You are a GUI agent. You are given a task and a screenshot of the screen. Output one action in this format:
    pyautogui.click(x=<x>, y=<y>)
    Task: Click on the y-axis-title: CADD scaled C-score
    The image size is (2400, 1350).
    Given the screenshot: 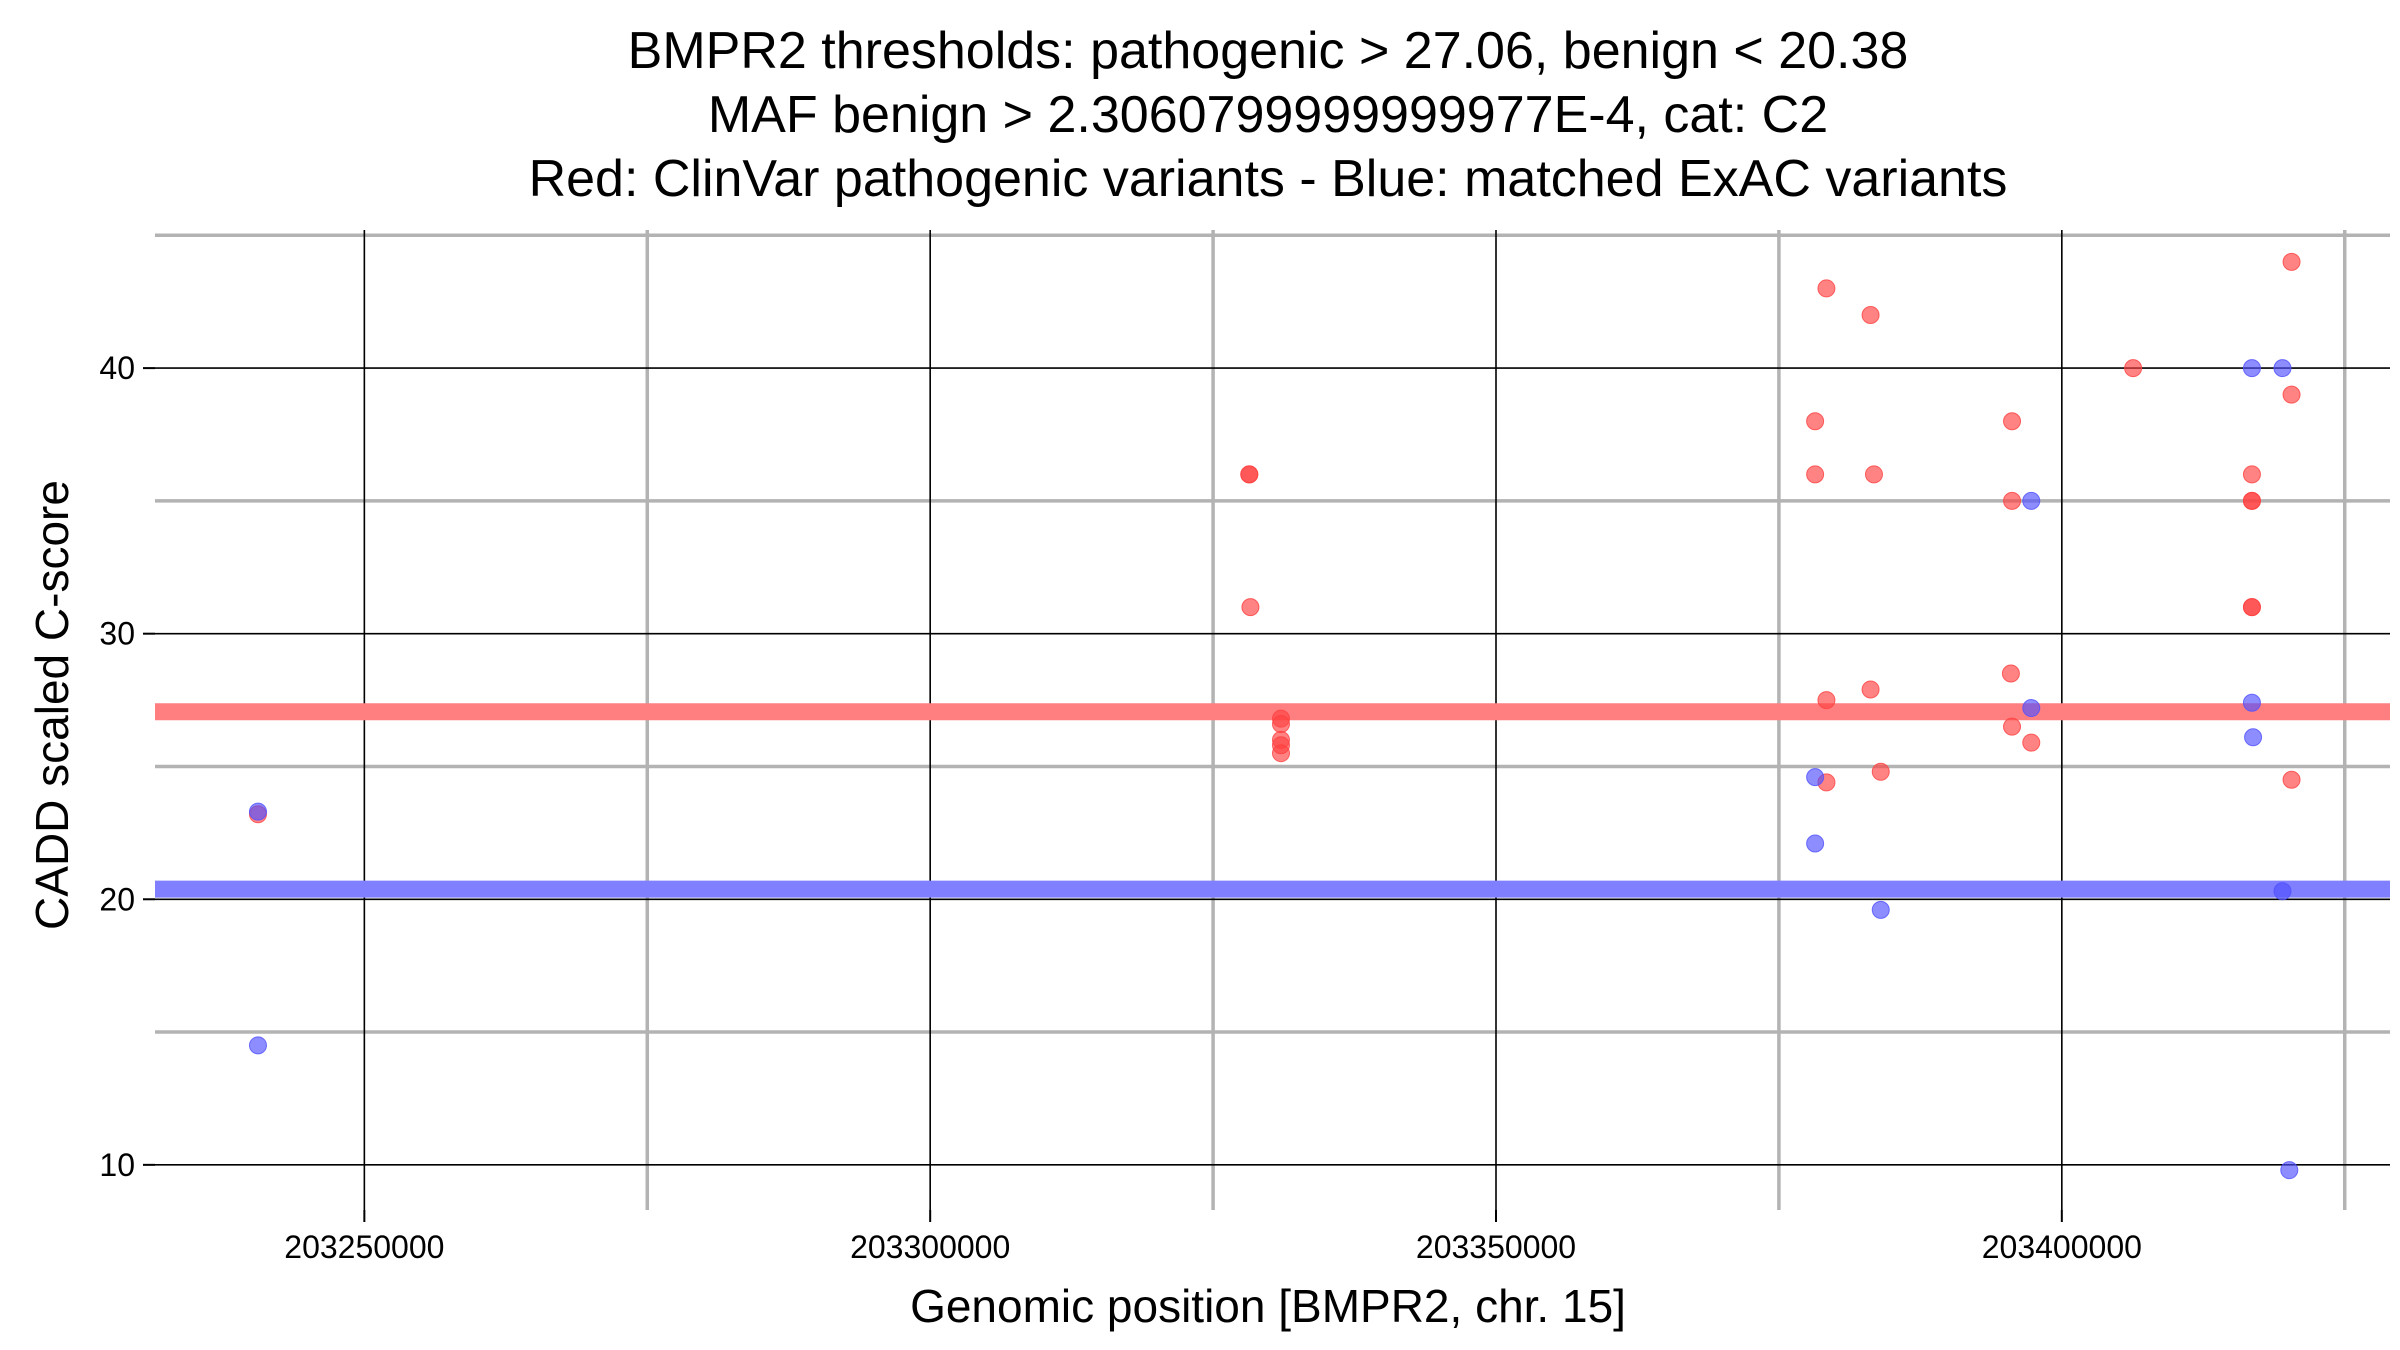 What is the action you would take?
    pyautogui.click(x=52, y=705)
    